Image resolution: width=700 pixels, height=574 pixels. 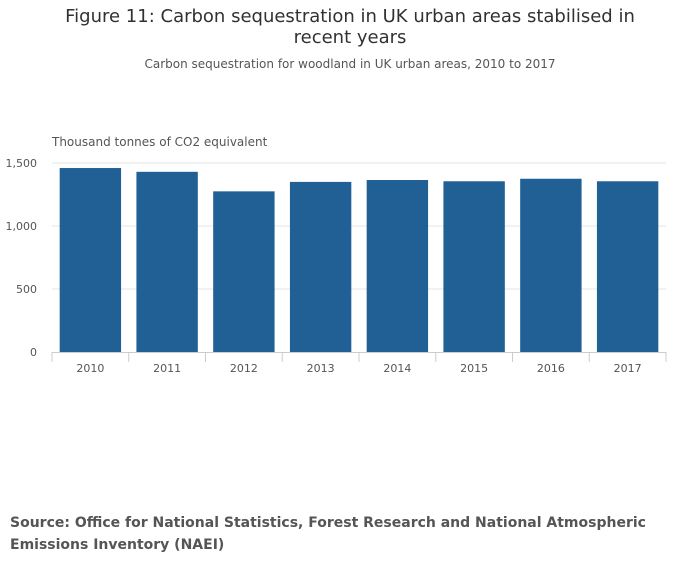 I want to click on x-tick-label: 2014, so click(x=397, y=368).